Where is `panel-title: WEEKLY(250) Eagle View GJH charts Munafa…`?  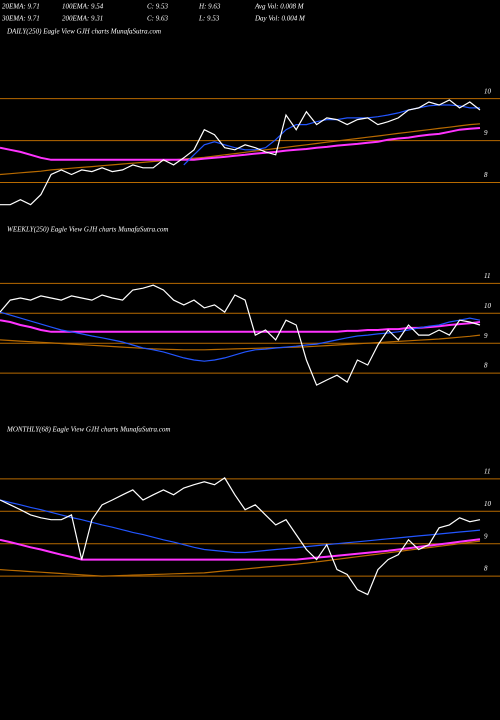 panel-title: WEEKLY(250) Eagle View GJH charts Munafa… is located at coordinates (88, 230).